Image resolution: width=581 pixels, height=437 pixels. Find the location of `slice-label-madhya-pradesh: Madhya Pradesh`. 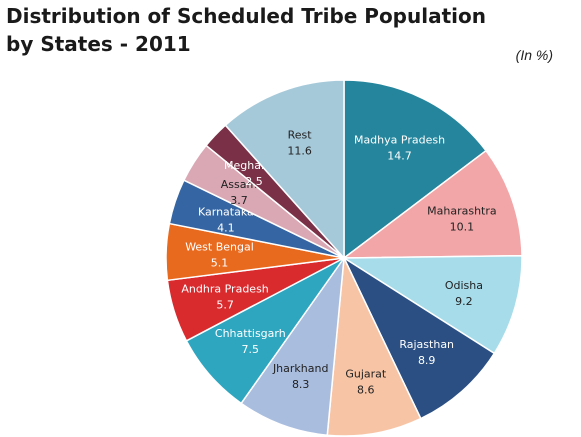

slice-label-madhya-pradesh: Madhya Pradesh is located at coordinates (399, 140).